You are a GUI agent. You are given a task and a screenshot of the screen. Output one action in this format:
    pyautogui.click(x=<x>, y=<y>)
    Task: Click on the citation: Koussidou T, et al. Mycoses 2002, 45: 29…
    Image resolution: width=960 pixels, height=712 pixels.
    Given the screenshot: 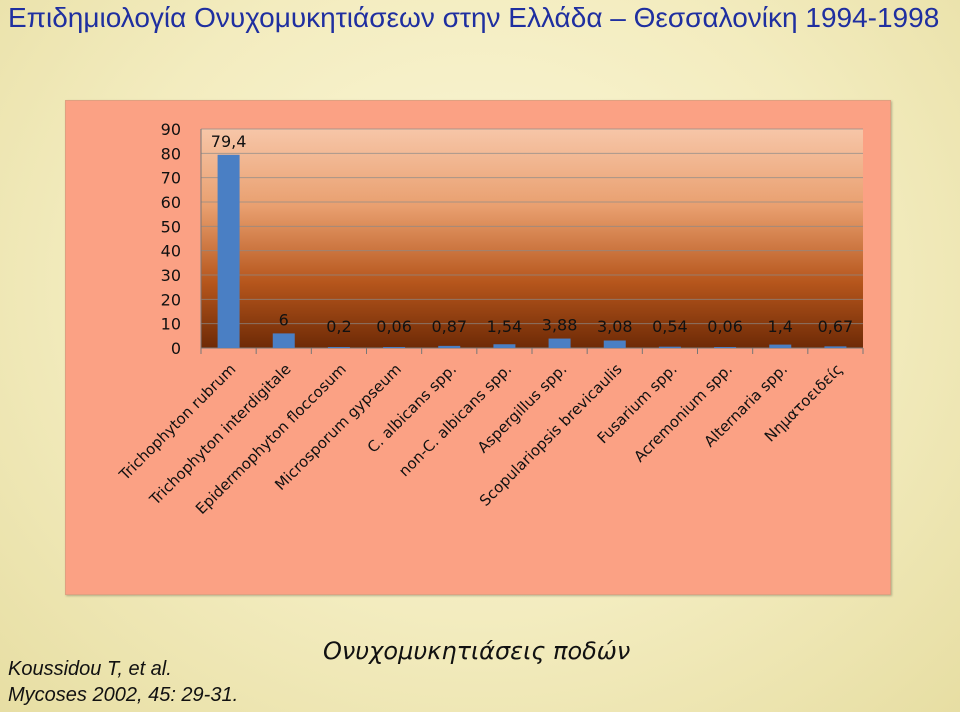 What is the action you would take?
    pyautogui.click(x=123, y=682)
    